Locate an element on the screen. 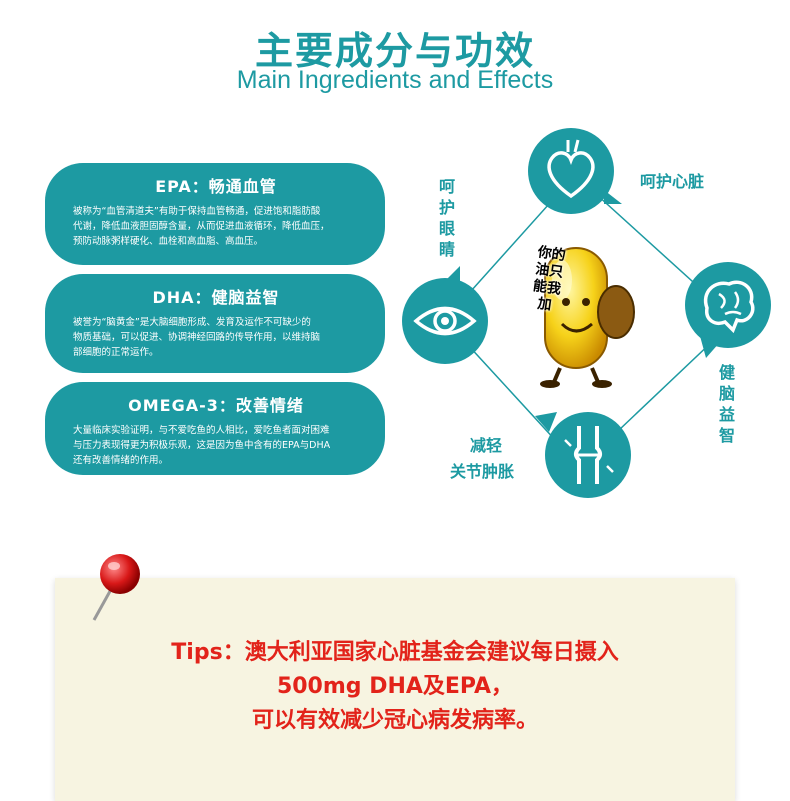 The height and width of the screenshot is (801, 790). card-text-line: 代谢，降低血液胆固醇含量，从而促进血液循环，降低血压， is located at coordinates (201, 226).